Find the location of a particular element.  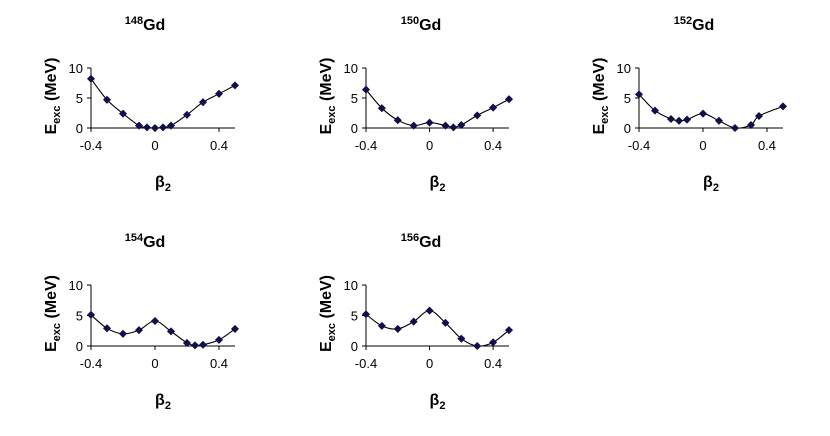

title-mass-number: 156 is located at coordinates (410, 238).